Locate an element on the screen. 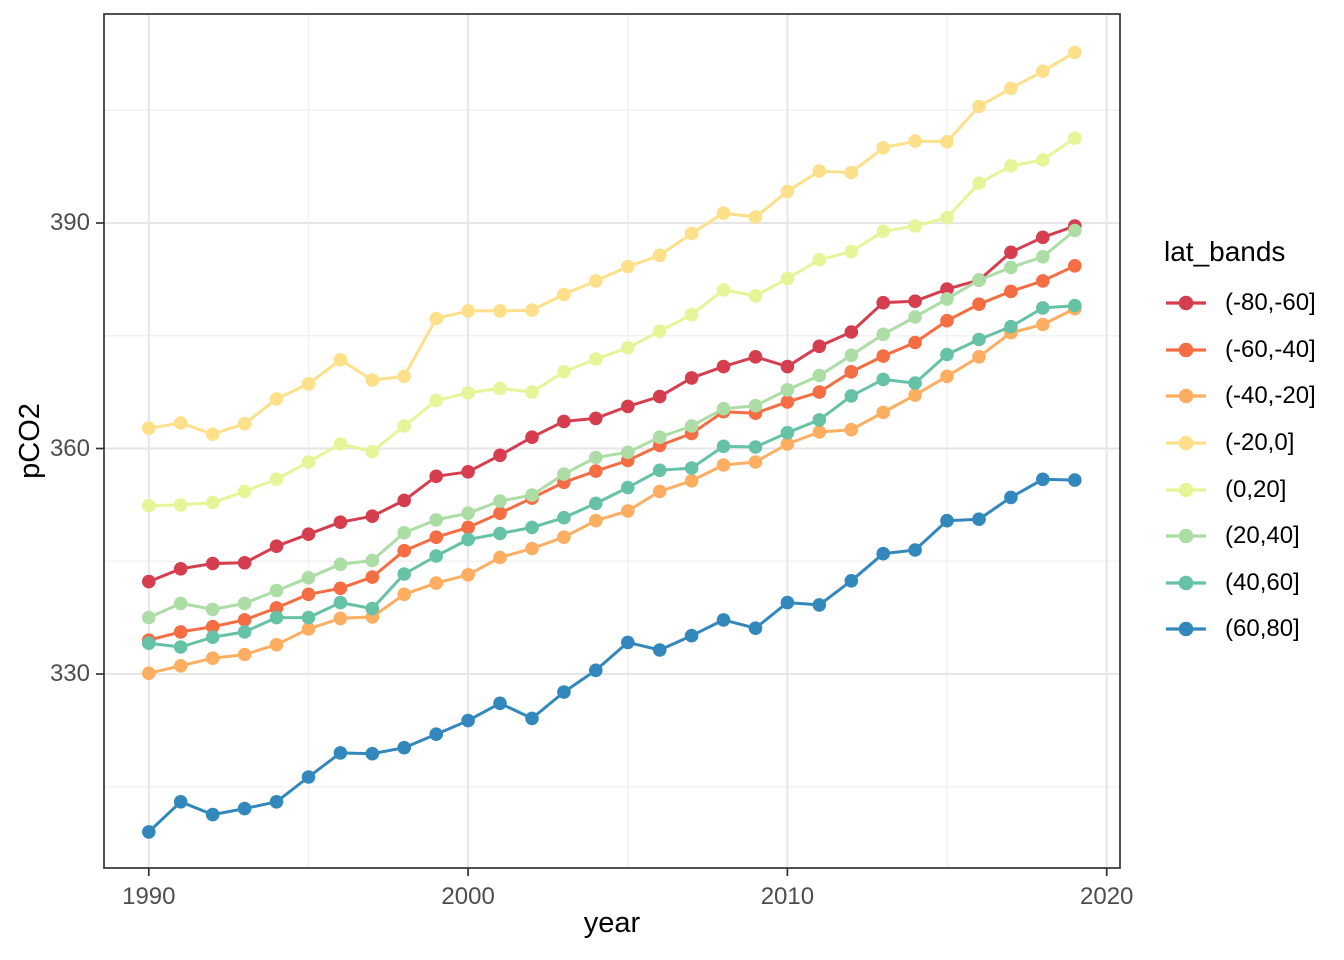  data-point-20-40-2001 is located at coordinates (500, 501).